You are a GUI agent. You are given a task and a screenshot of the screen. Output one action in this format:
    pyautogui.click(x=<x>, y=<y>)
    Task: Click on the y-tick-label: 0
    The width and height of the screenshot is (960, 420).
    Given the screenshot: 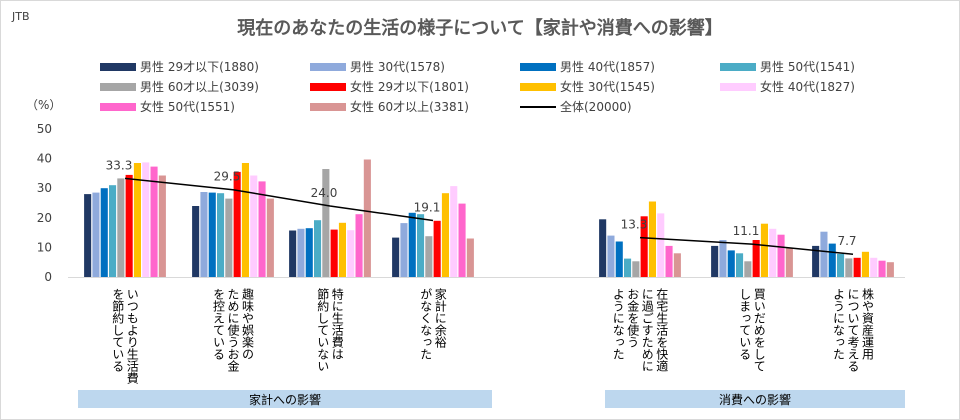 What is the action you would take?
    pyautogui.click(x=48, y=277)
    